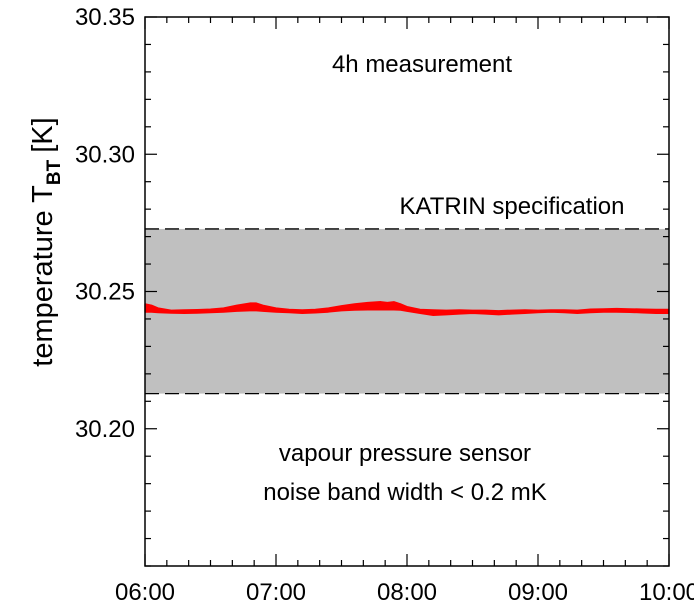 The image size is (694, 609). Describe the element at coordinates (43, 134) in the screenshot. I see `y-axis-label-unit: [K]` at that location.